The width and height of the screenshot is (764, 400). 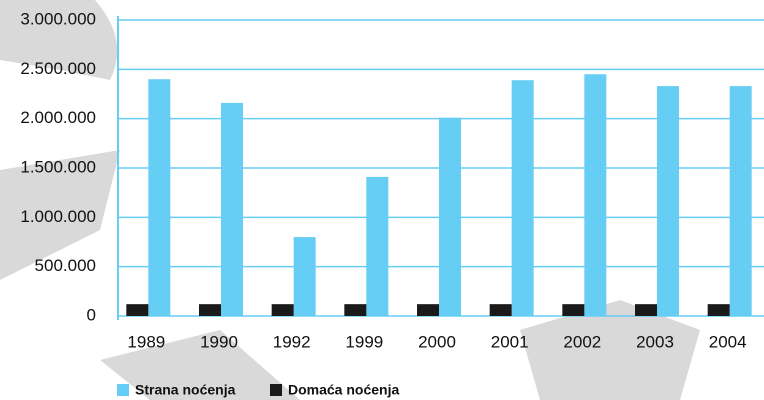 What do you see at coordinates (146, 341) in the screenshot?
I see `x-tick-label: 1989` at bounding box center [146, 341].